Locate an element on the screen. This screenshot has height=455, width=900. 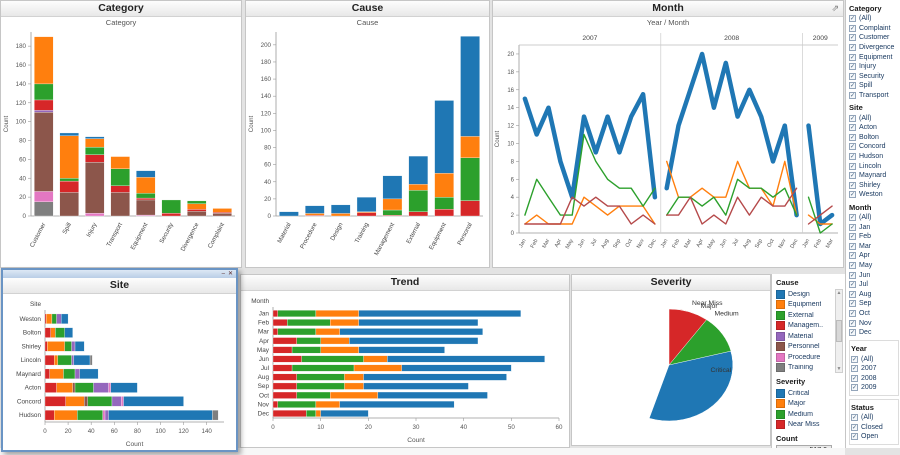
line-series-medium is located at coordinates (820, 215).